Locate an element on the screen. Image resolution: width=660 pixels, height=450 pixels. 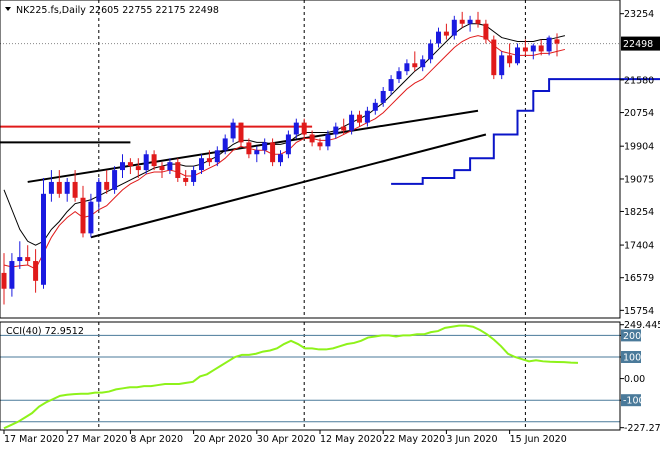
cci-axis-label: -227.2738 is located at coordinates (642, 428).